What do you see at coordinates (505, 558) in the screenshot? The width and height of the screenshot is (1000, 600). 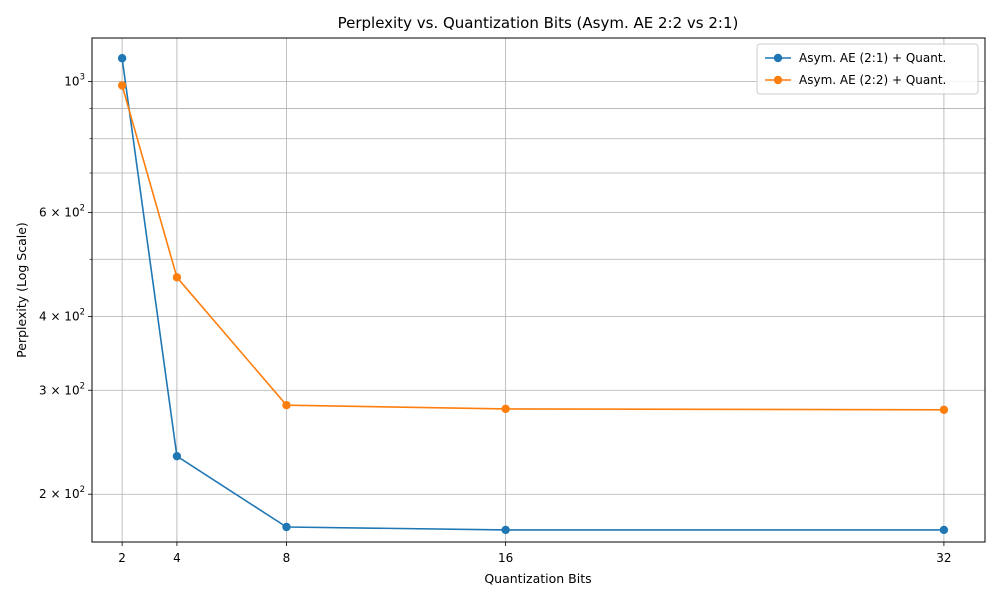 I see `x-tick-label: 16` at bounding box center [505, 558].